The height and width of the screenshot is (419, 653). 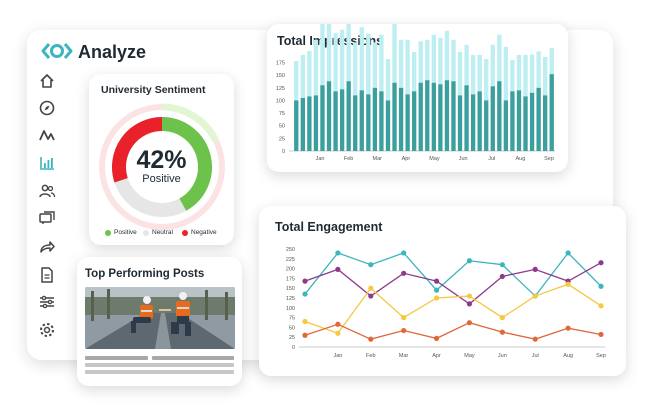 What do you see at coordinates (370, 356) in the screenshot?
I see `x-tick-label: Feb` at bounding box center [370, 356].